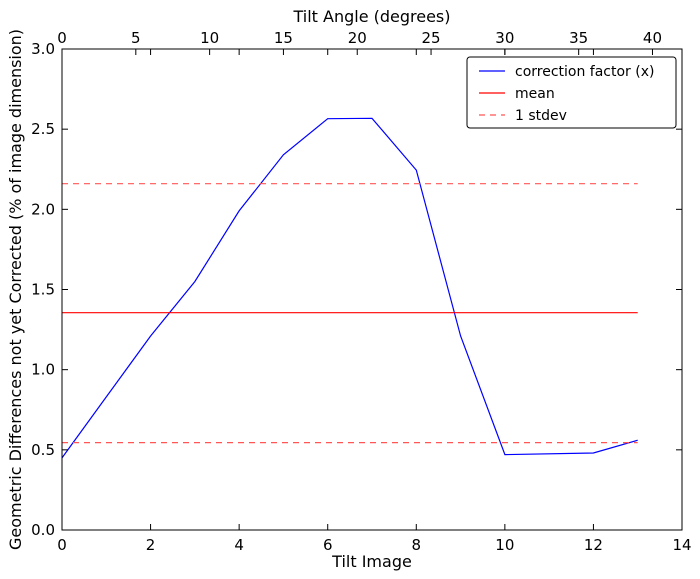  Describe the element at coordinates (151, 545) in the screenshot. I see `x-tick-label: 2` at that location.